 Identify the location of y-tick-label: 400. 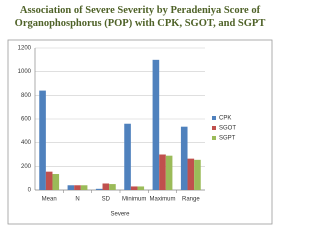
(26, 143).